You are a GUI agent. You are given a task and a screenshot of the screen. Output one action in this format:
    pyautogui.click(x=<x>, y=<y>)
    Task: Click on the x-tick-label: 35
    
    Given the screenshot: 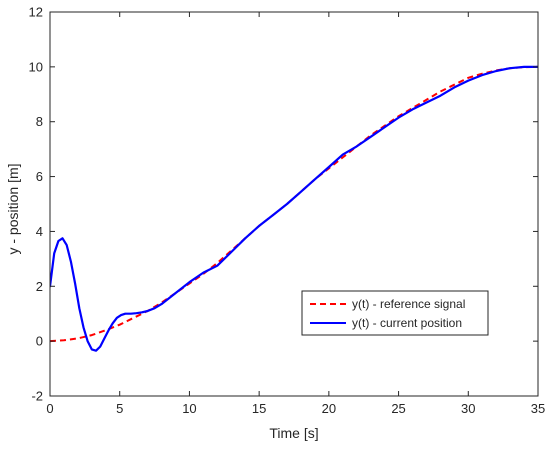 What is the action you would take?
    pyautogui.click(x=538, y=408)
    